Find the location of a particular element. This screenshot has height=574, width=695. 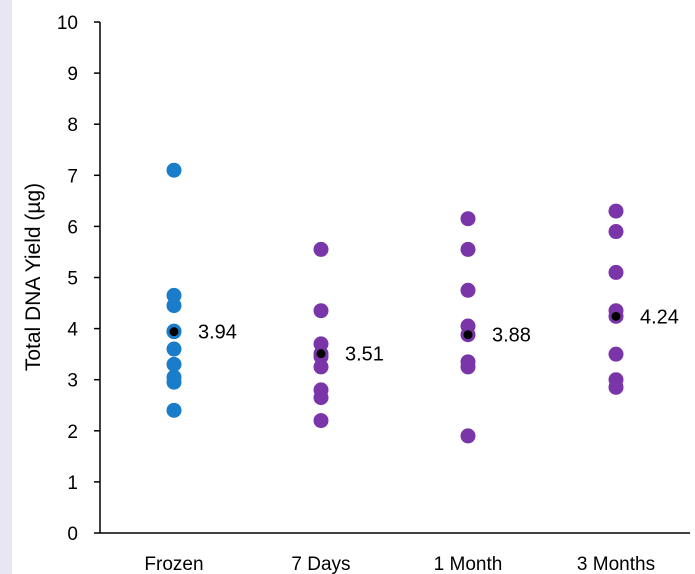

y-tick-label: 6 is located at coordinates (72, 227).